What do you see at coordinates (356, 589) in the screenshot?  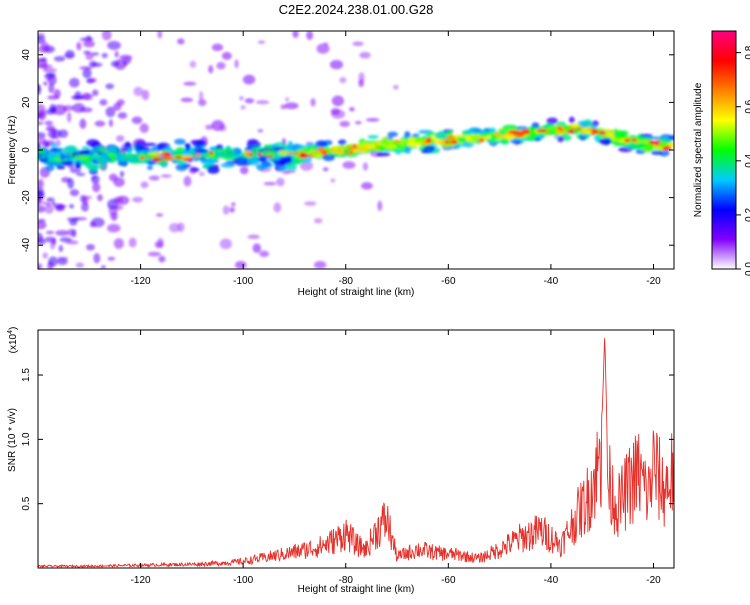 I see `snr-x-label: Height of straight line (km)` at bounding box center [356, 589].